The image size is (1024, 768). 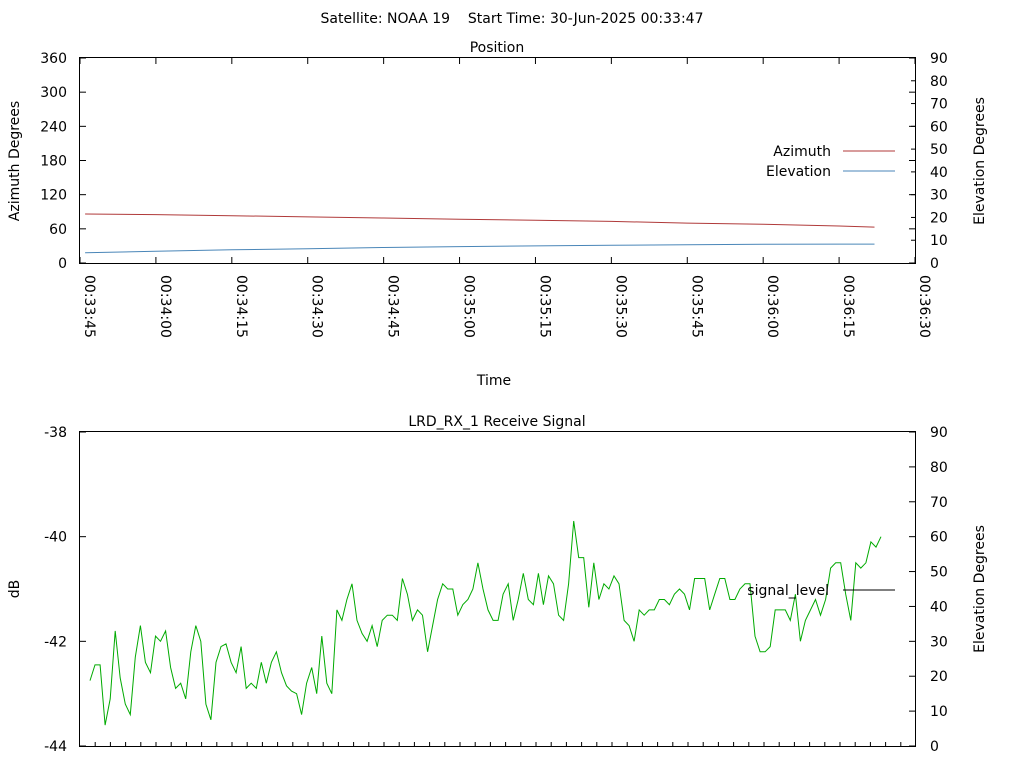 What do you see at coordinates (53, 59) in the screenshot?
I see `y-tick-label: 360` at bounding box center [53, 59].